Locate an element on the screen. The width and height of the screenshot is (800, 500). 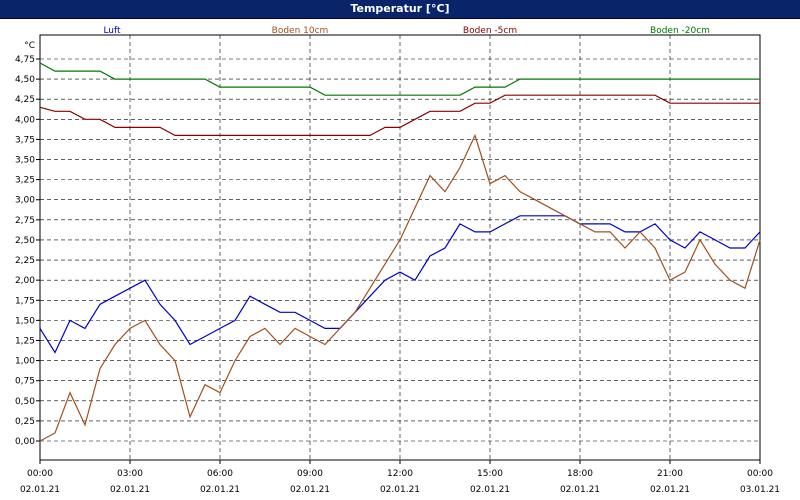
legend: Luft Boden 10cm Boden -5cm Boden -20cm is located at coordinates (406, 31).